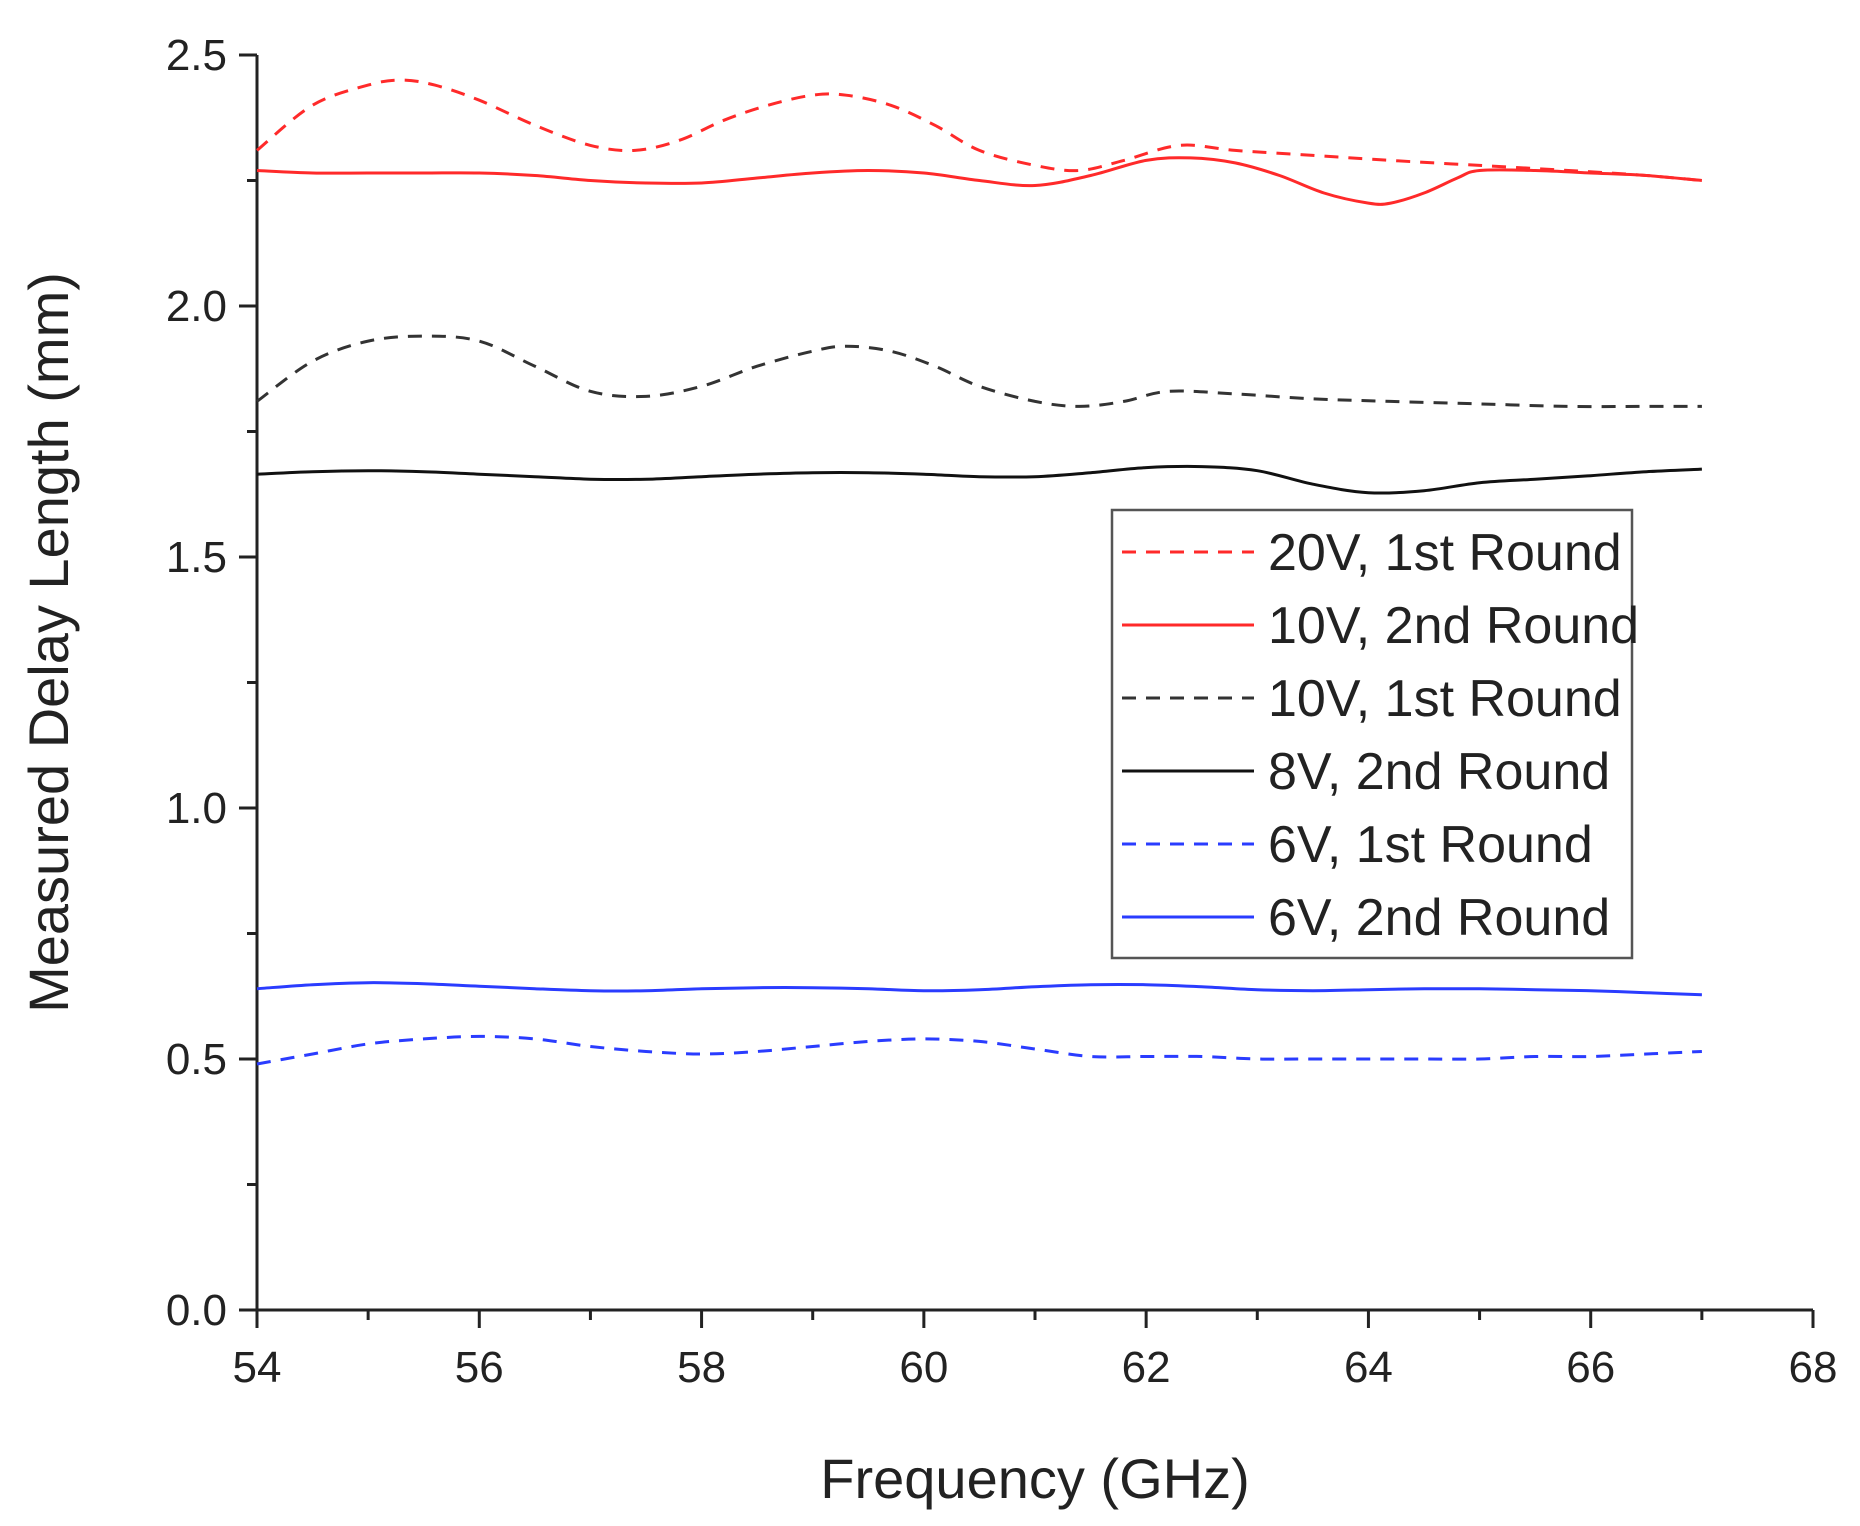 The width and height of the screenshot is (1860, 1526). What do you see at coordinates (196, 55) in the screenshot?
I see `y-tick-label-2.5: 2.5` at bounding box center [196, 55].